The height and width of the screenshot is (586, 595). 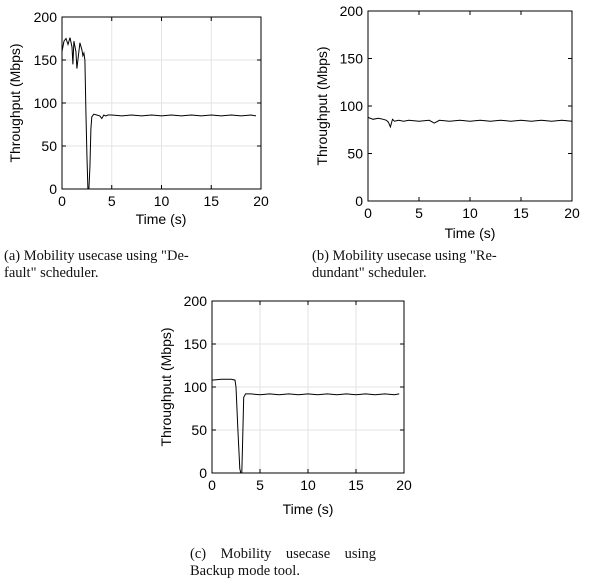 What do you see at coordinates (203, 473) in the screenshot?
I see `chart-c-ytick-label-0: 0` at bounding box center [203, 473].